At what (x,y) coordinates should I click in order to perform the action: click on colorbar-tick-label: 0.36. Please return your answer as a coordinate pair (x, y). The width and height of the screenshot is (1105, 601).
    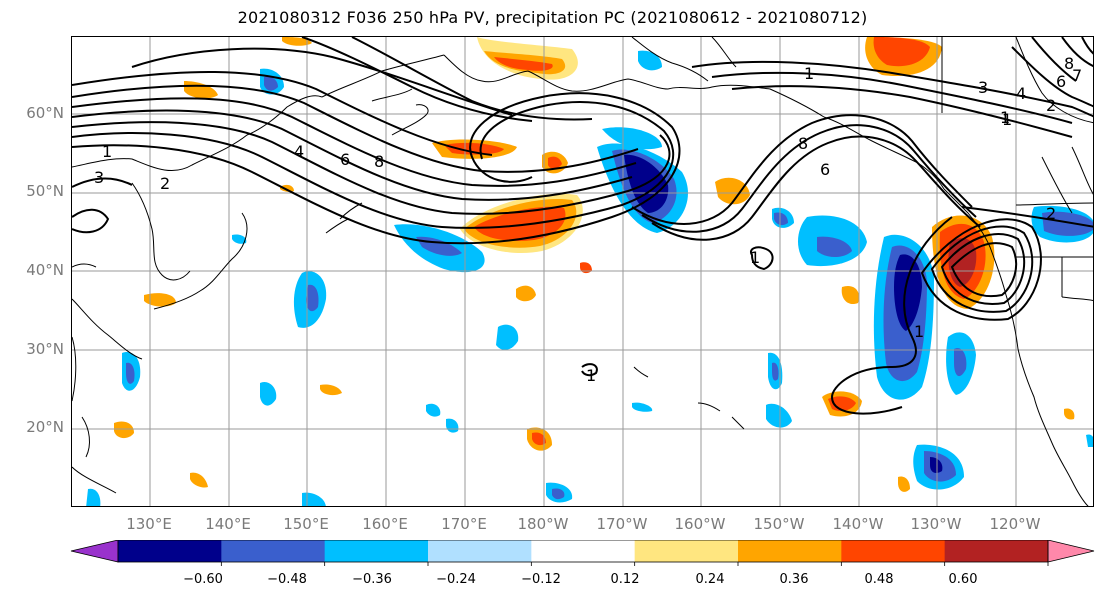
    Looking at the image, I should click on (794, 579).